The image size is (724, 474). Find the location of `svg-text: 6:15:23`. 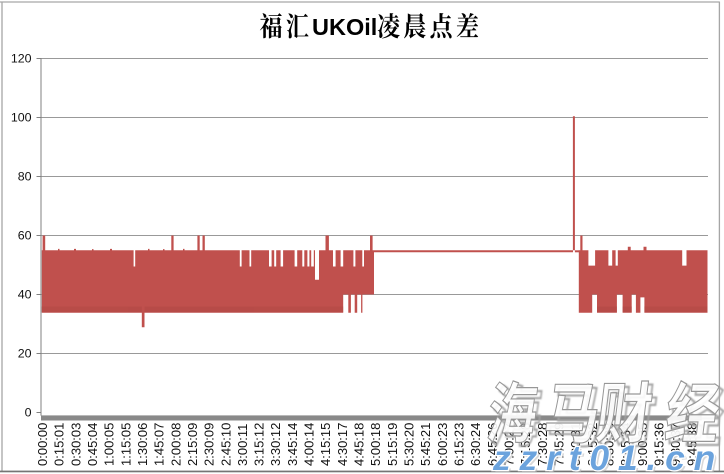

svg-text: 6:15:23 is located at coordinates (459, 444).